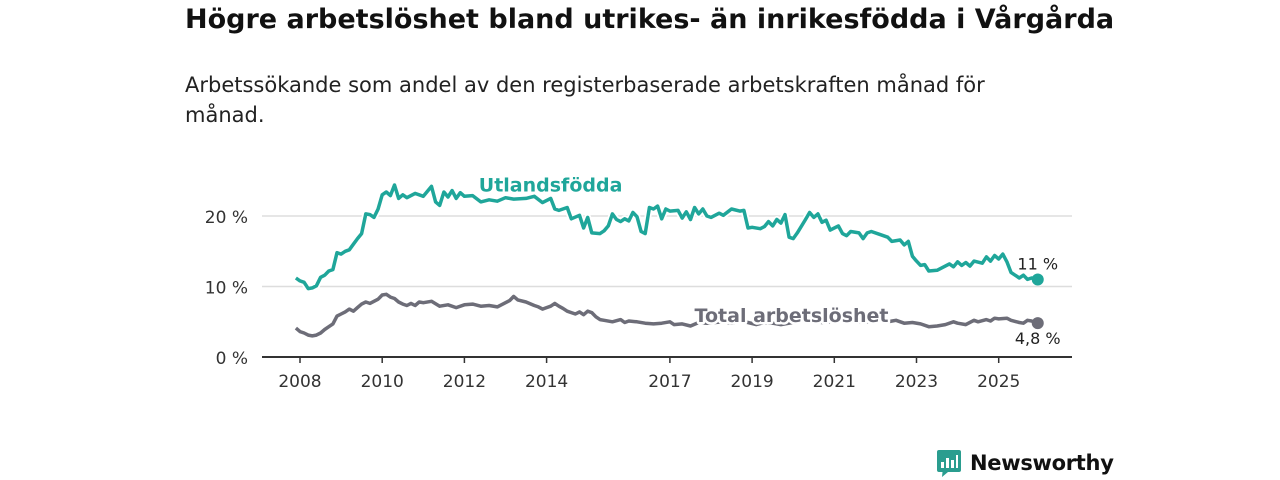 The height and width of the screenshot is (480, 1280). I want to click on y-tick-label: 0 %, so click(232, 359).